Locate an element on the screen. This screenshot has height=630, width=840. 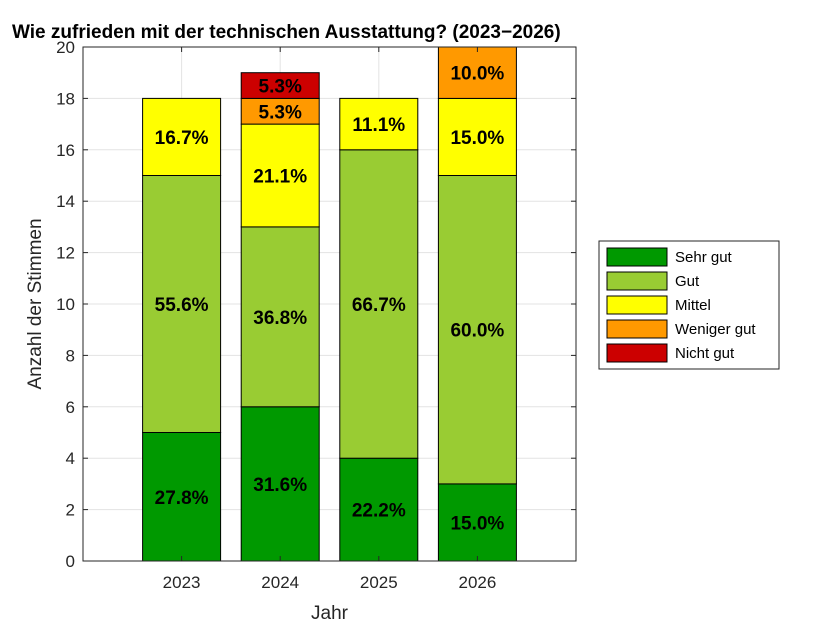
y-tick-label: 14 is located at coordinates (65, 201).